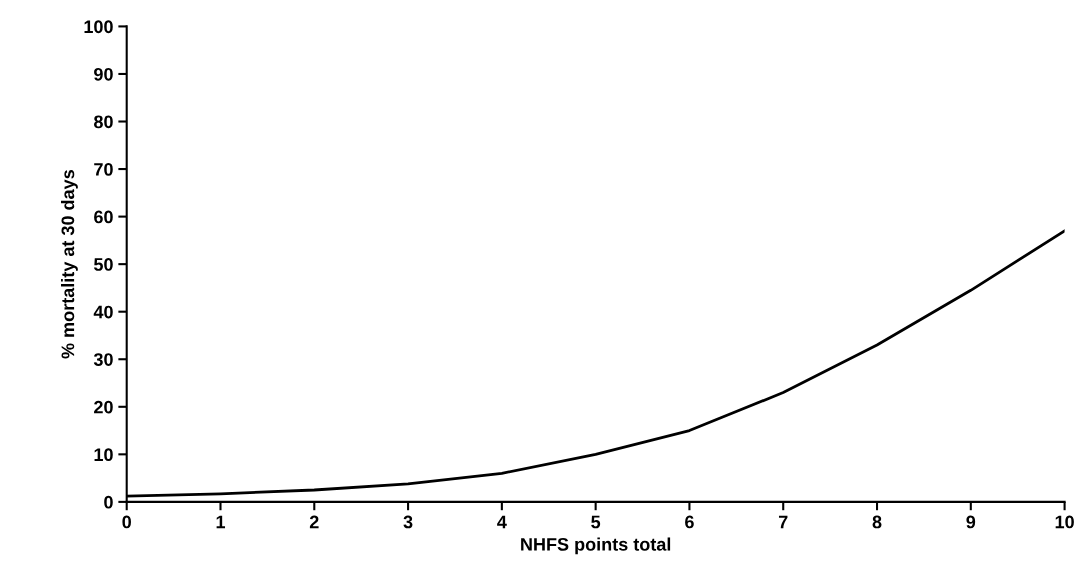 The width and height of the screenshot is (1083, 587). Describe the element at coordinates (877, 522) in the screenshot. I see `x-tick-label: 8` at that location.